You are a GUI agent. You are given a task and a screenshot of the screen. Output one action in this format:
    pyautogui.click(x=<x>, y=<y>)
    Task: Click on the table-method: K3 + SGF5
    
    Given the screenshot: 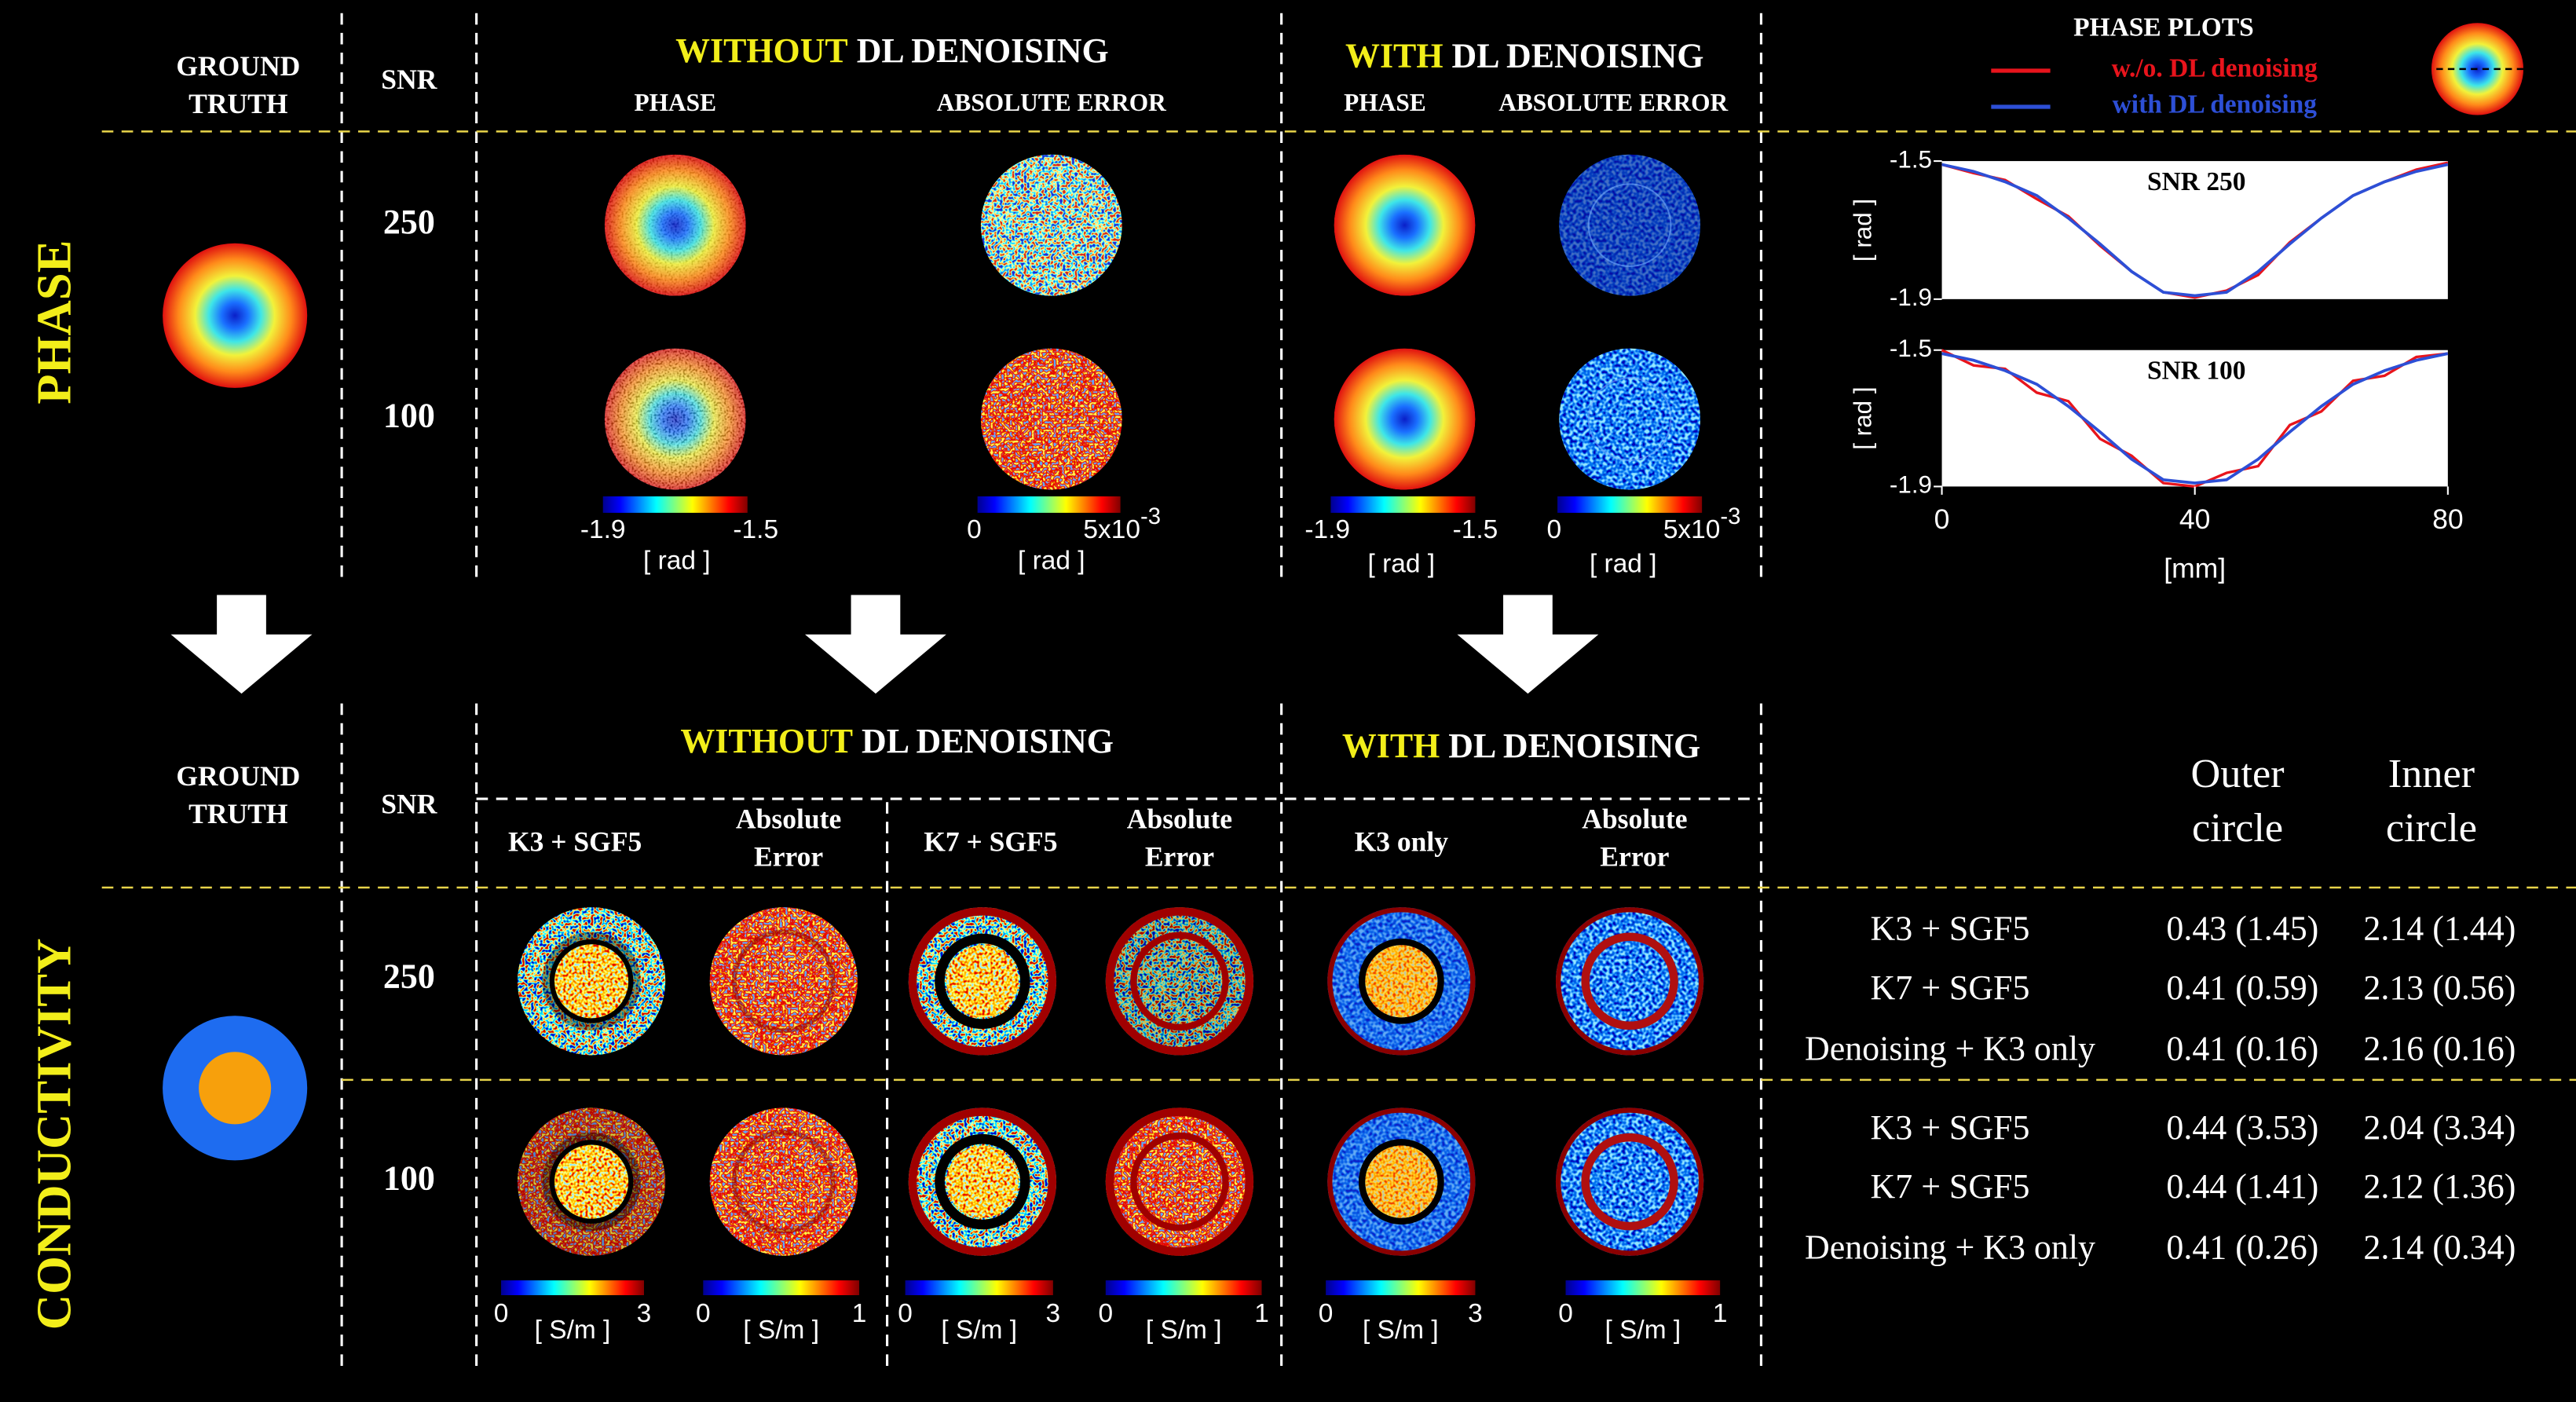 What is the action you would take?
    pyautogui.click(x=1951, y=929)
    